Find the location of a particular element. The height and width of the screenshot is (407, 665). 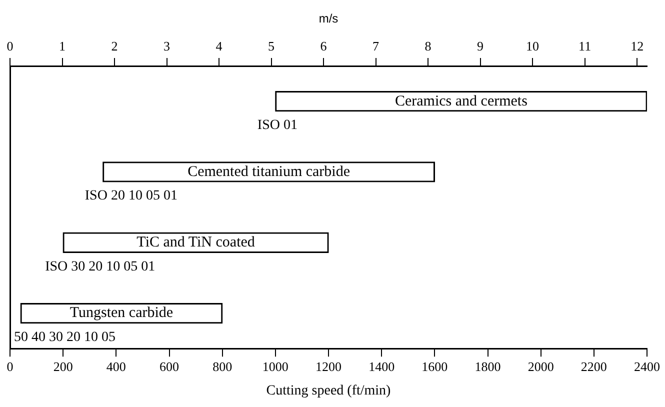

x-tick-label: 2400 is located at coordinates (647, 366).